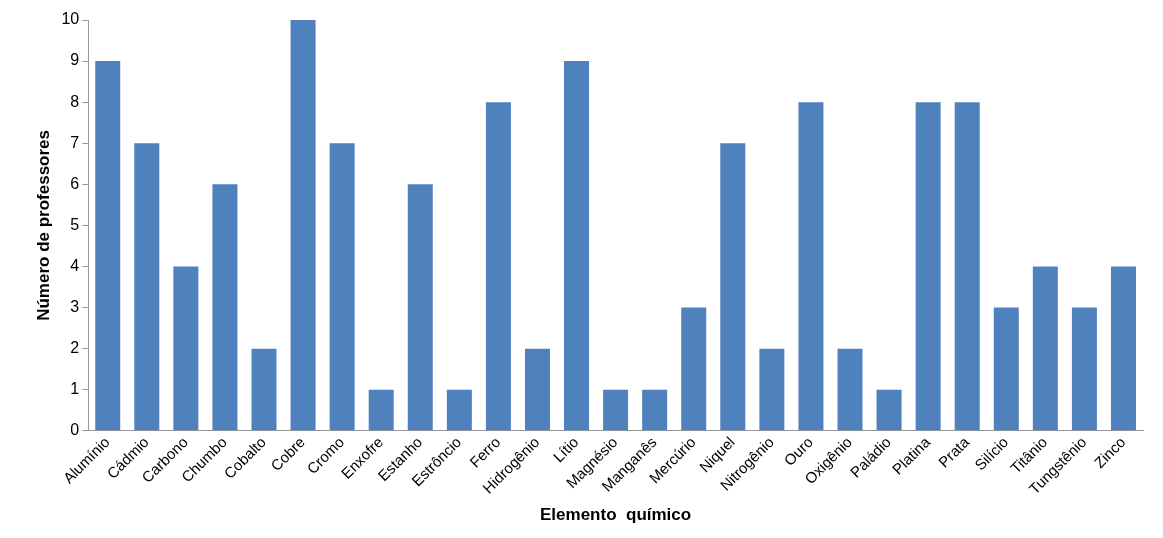 Image resolution: width=1163 pixels, height=538 pixels. I want to click on y-tick-label: 0, so click(75, 430).